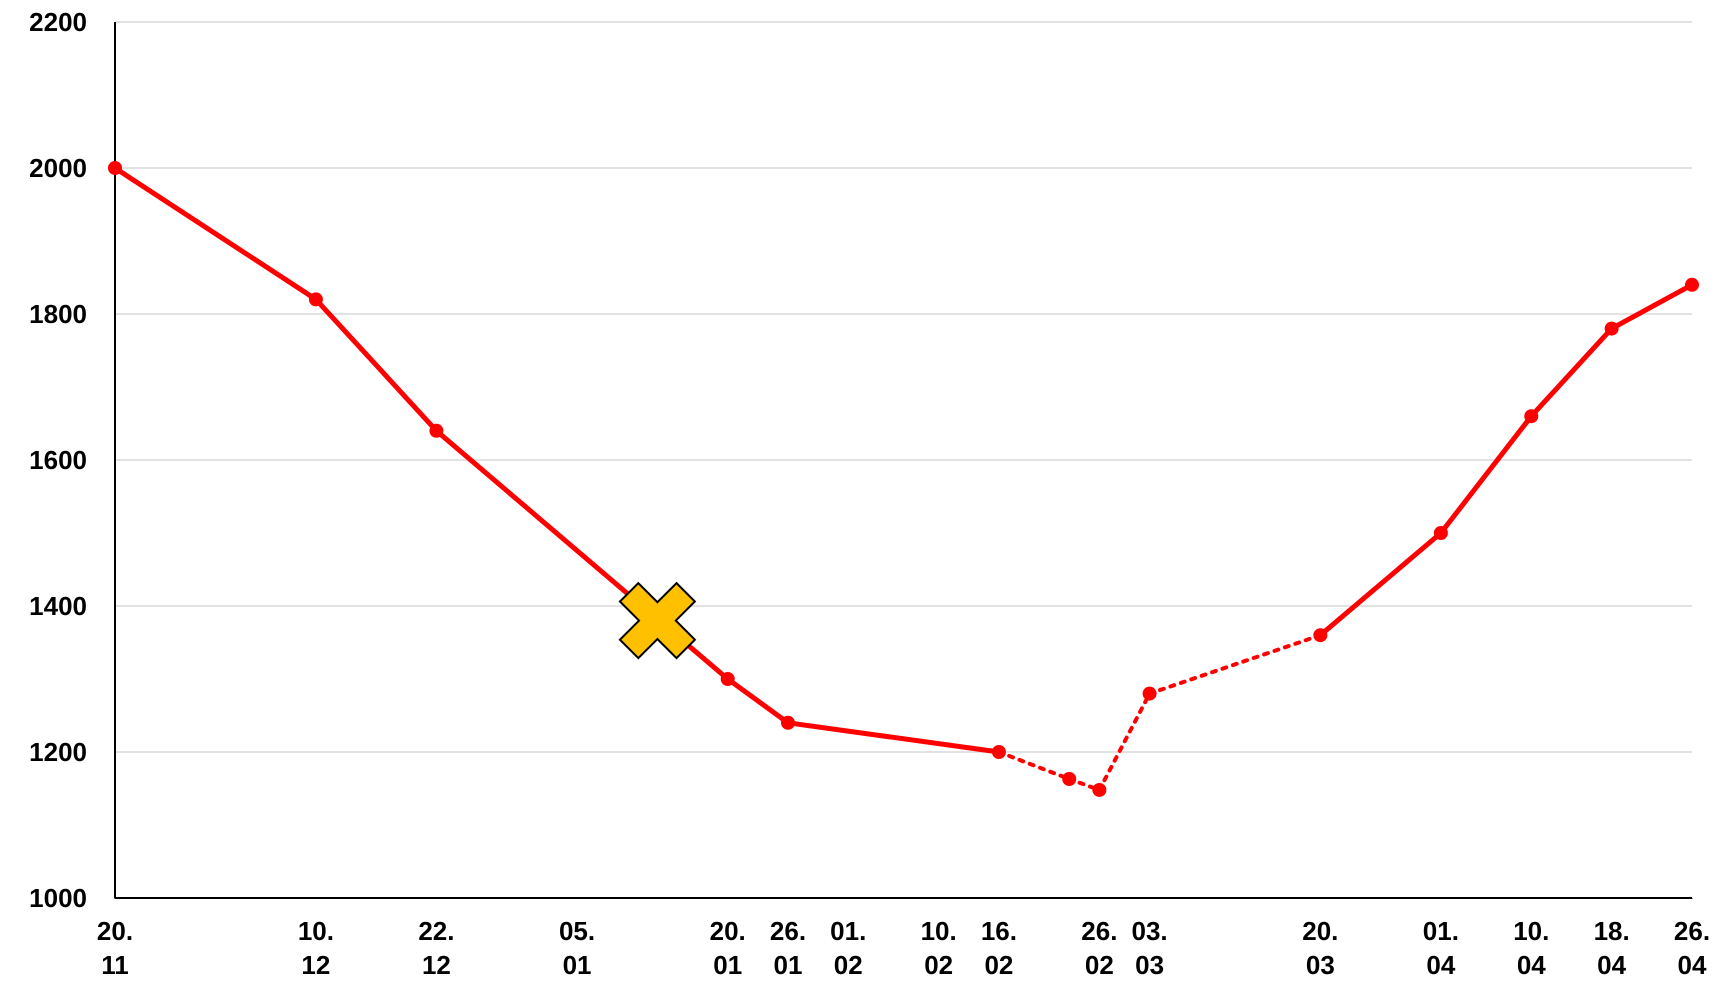 The image size is (1718, 983). Describe the element at coordinates (58, 314) in the screenshot. I see `y-tick-label: 1800` at that location.